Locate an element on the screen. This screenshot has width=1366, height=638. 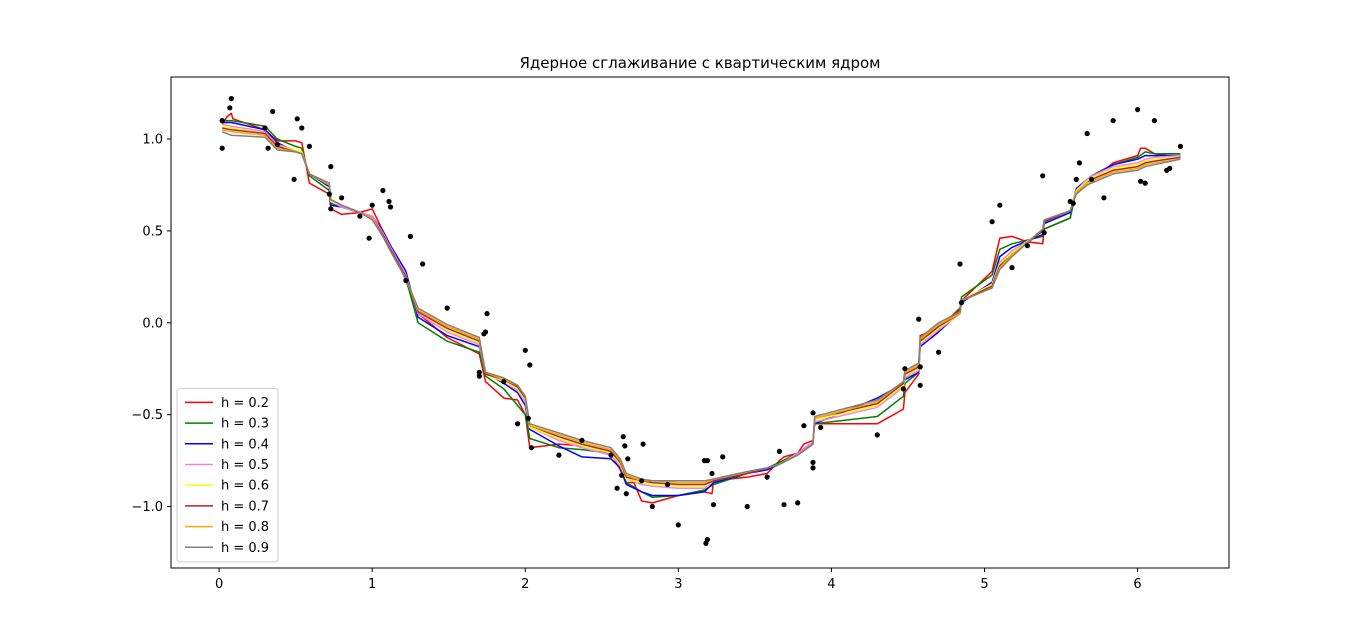
legend-box is located at coordinates (227, 475).